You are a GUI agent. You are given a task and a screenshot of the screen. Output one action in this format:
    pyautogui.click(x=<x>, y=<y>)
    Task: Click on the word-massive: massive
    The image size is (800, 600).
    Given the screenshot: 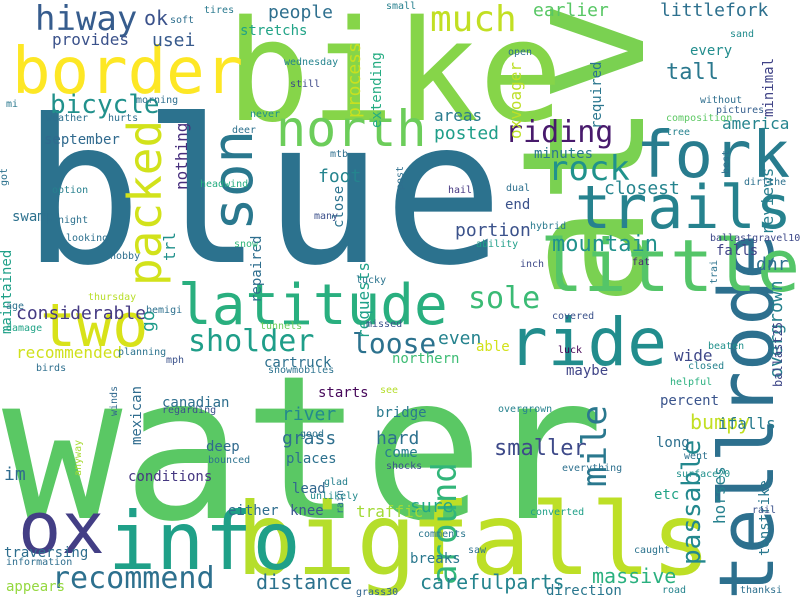 What is the action you would take?
    pyautogui.click(x=634, y=576)
    